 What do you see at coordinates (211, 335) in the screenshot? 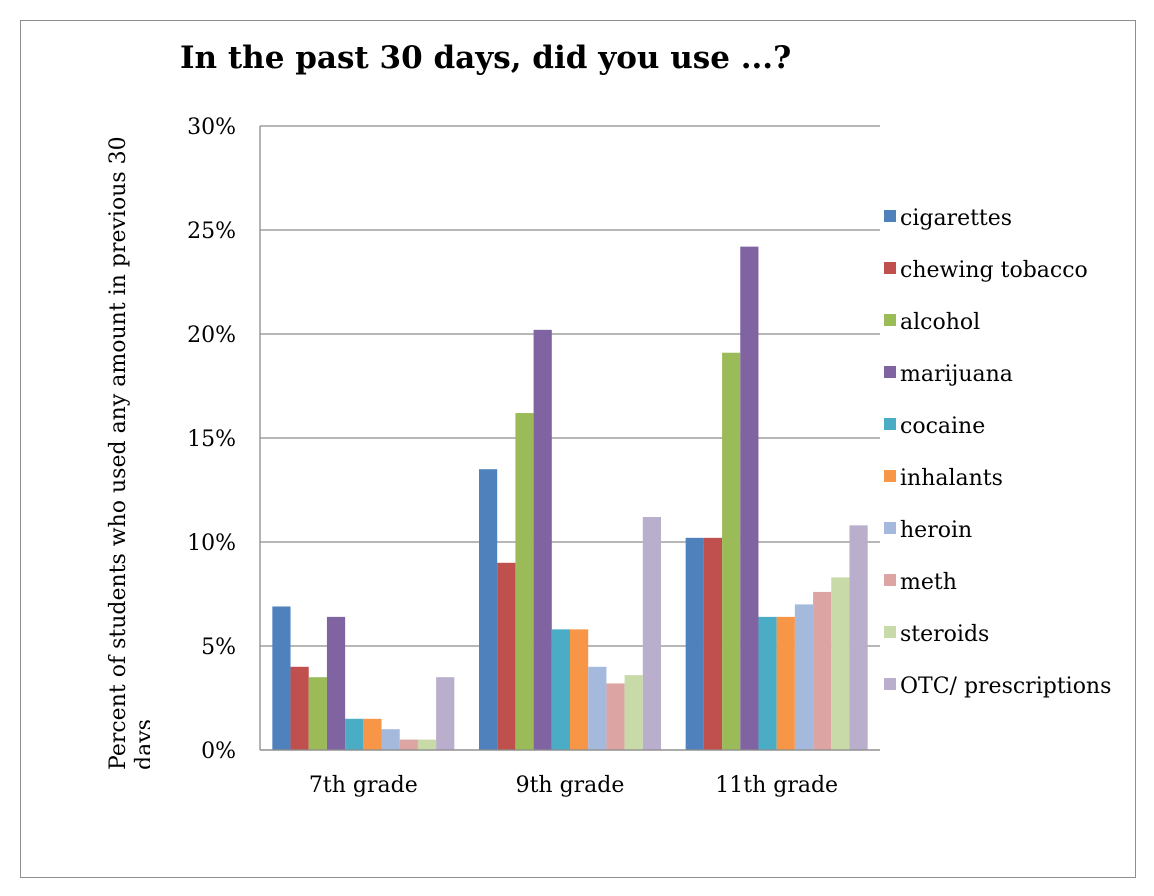
I see `y-tick-label: 20%` at bounding box center [211, 335].